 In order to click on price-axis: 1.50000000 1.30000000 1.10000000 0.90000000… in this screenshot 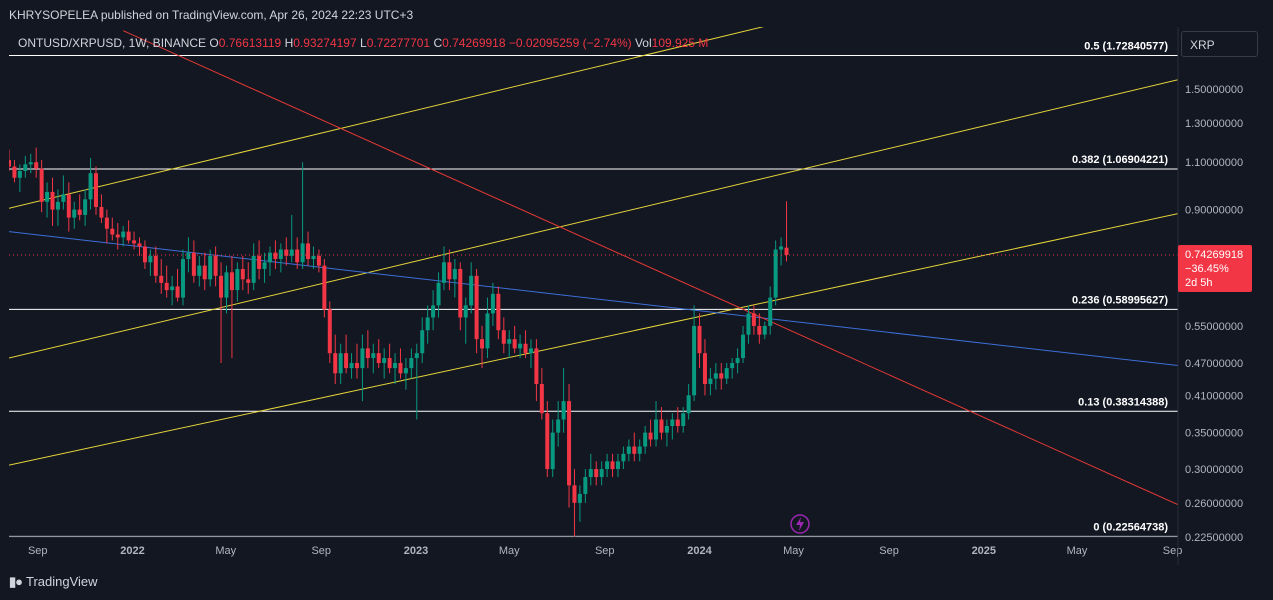, I will do `click(1214, 314)`.